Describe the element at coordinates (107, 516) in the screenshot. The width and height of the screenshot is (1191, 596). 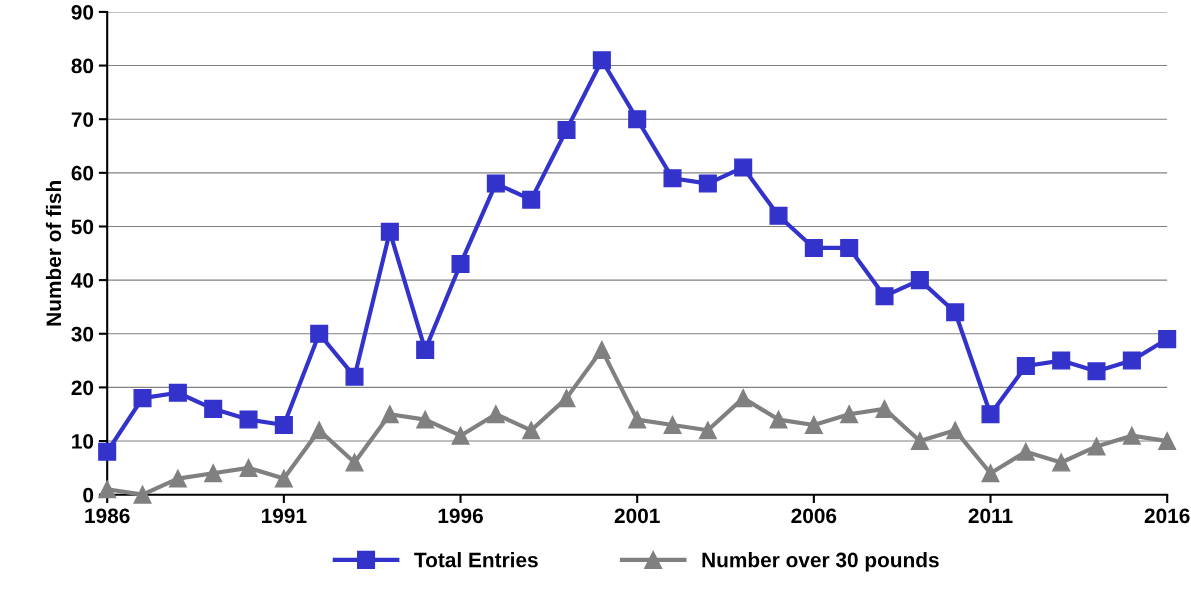
I see `x-tick-label: 1986` at that location.